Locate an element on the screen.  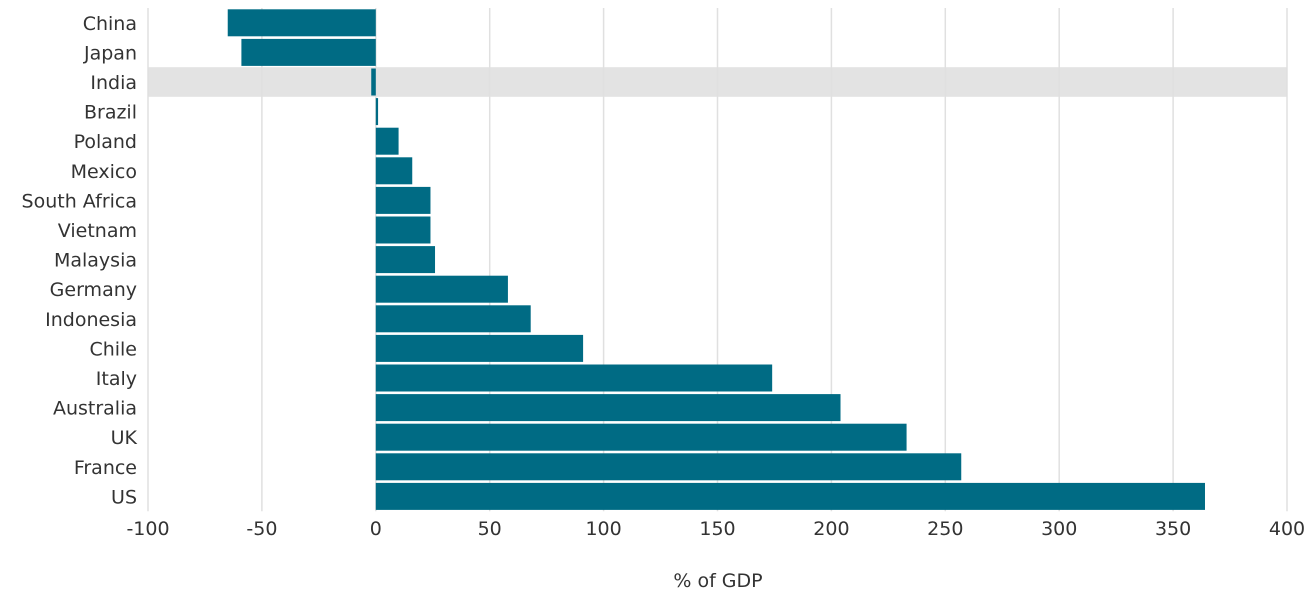
bar-france is located at coordinates (668, 467).